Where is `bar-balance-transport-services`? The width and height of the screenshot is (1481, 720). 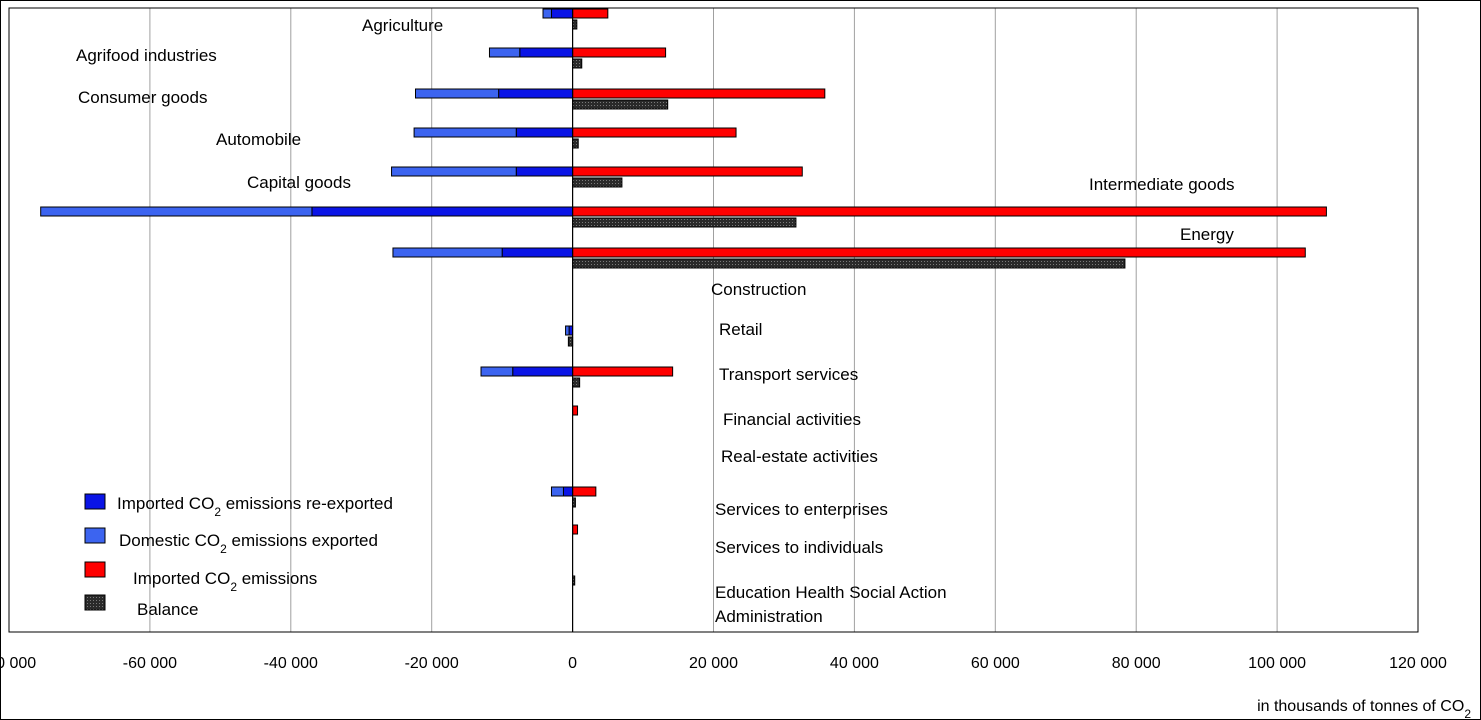
bar-balance-transport-services is located at coordinates (576, 382).